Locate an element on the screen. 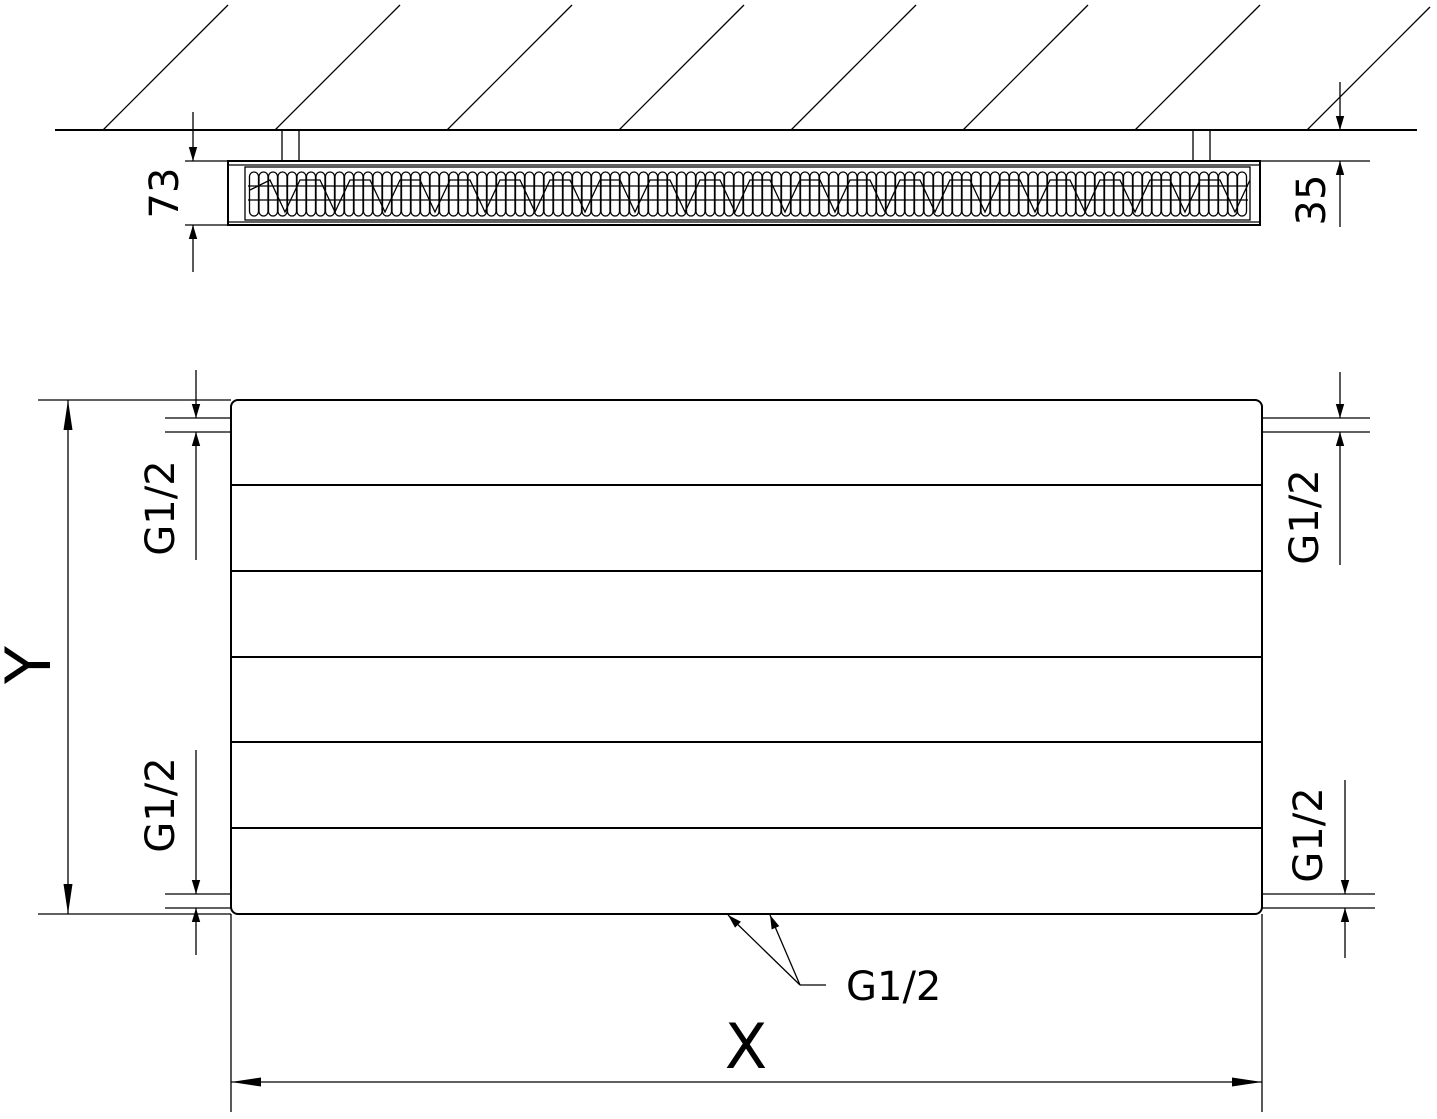 This screenshot has height=1119, width=1437. radiator-section is located at coordinates (744, 193).